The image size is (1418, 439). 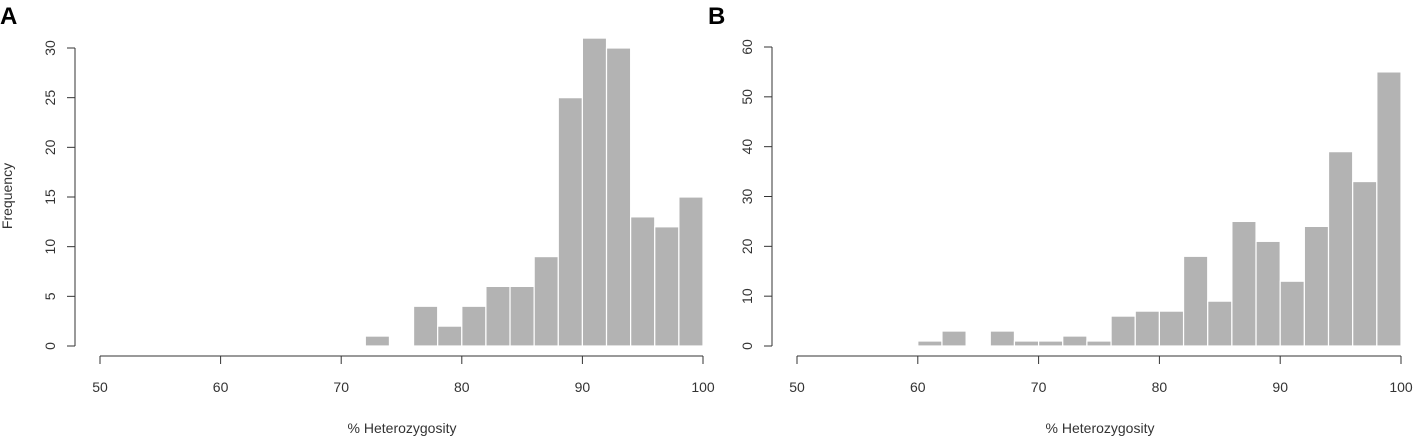 I want to click on panel-a-y-tick-label-0: 0, so click(x=50, y=346).